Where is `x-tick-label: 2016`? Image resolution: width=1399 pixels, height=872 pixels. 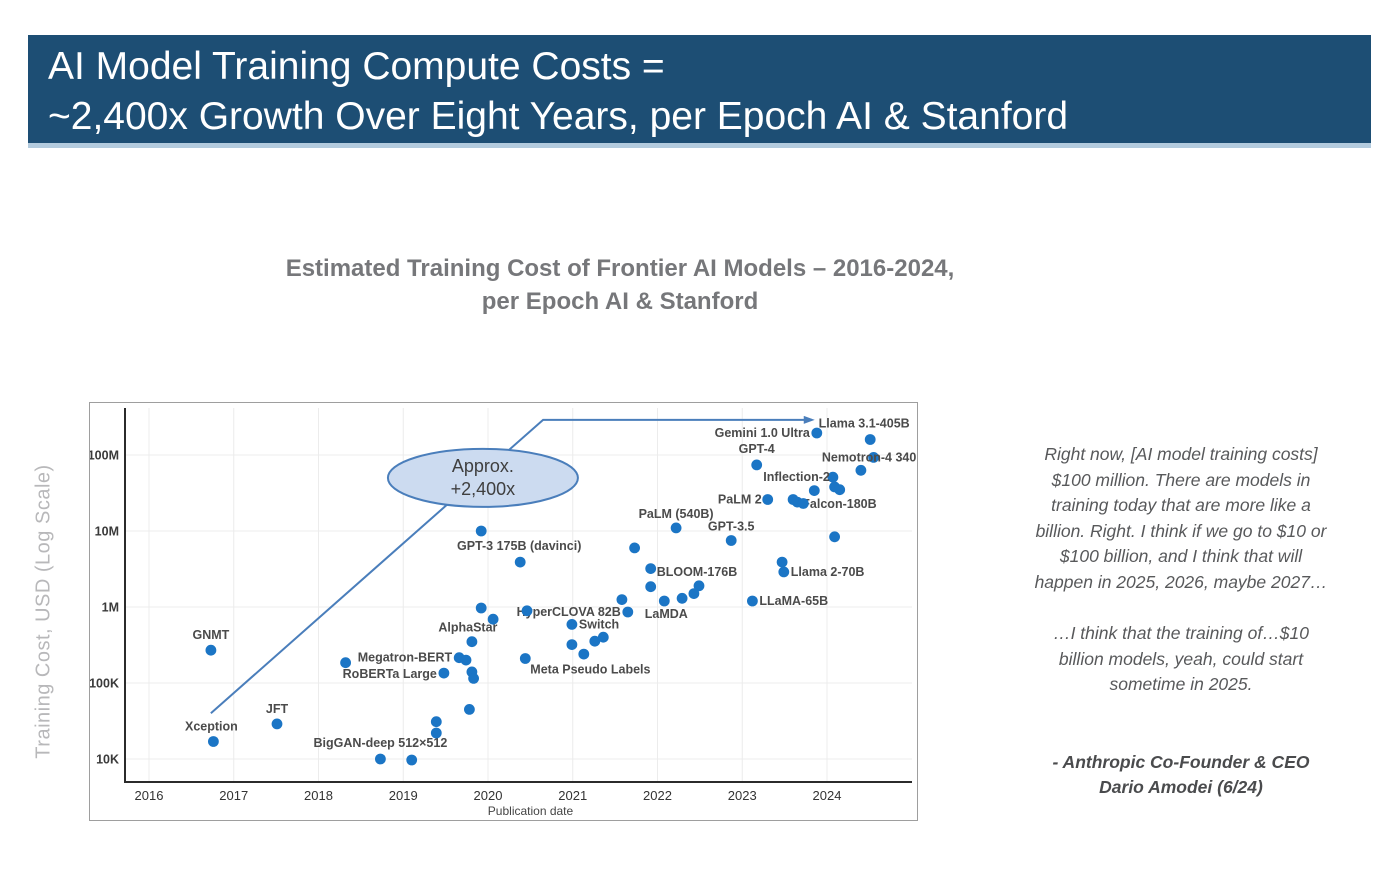
x-tick-label: 2016 is located at coordinates (149, 795).